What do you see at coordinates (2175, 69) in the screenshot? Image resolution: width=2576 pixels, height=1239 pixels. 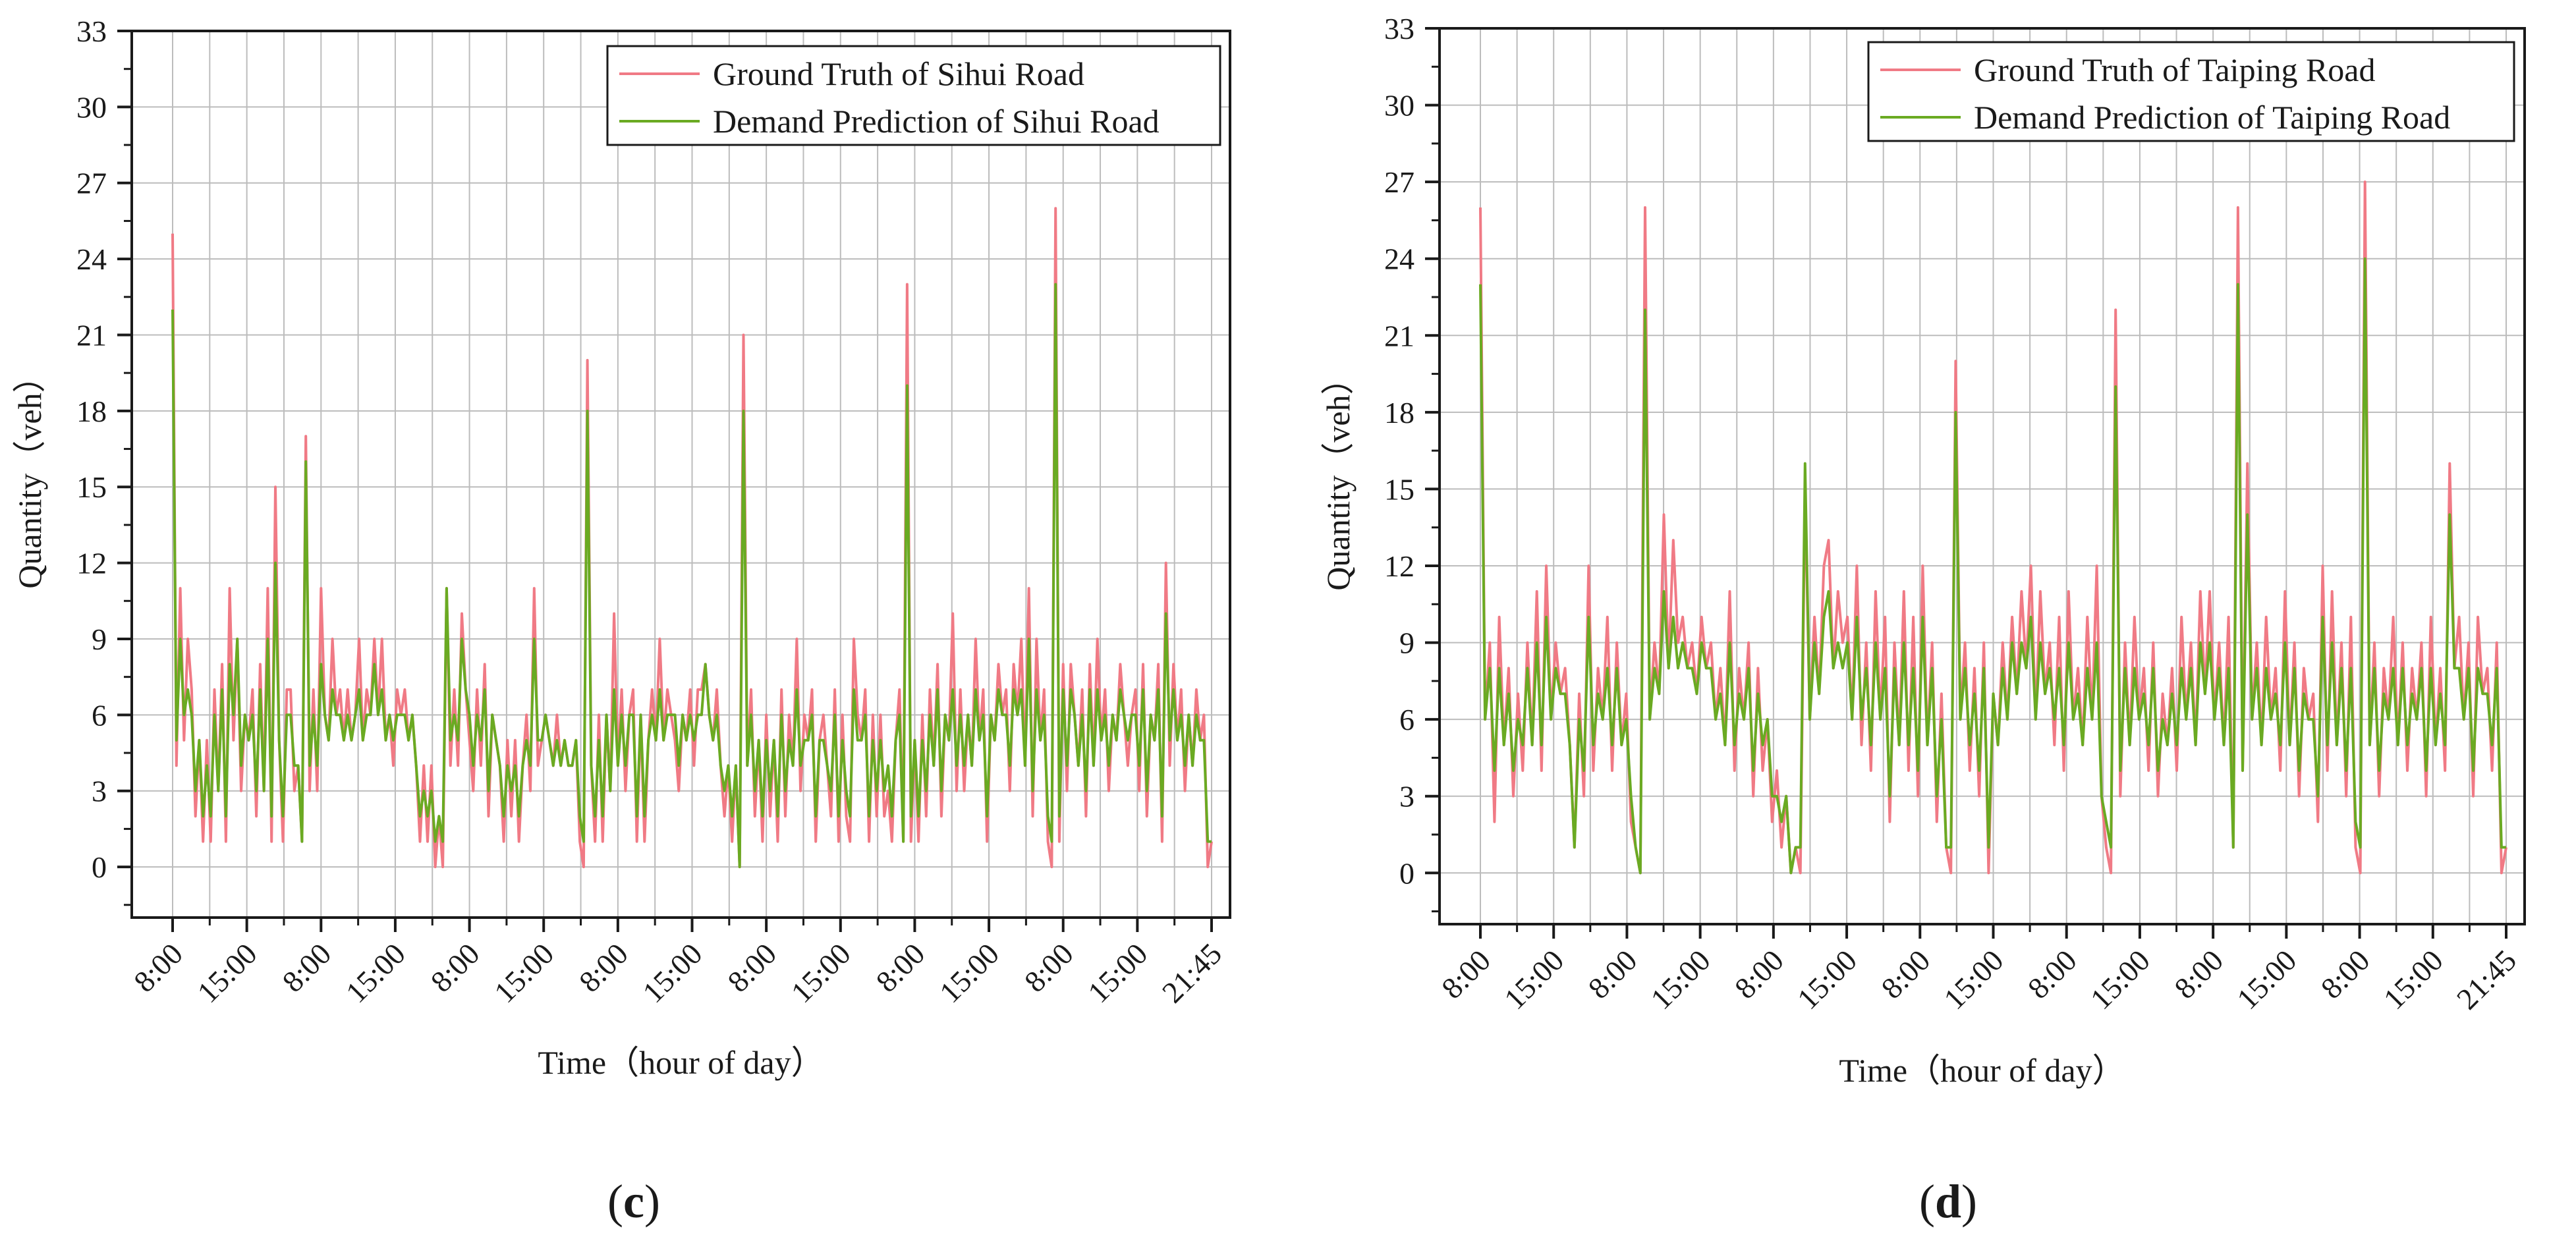 I see `legend-label: Ground Truth of Taiping Road` at bounding box center [2175, 69].